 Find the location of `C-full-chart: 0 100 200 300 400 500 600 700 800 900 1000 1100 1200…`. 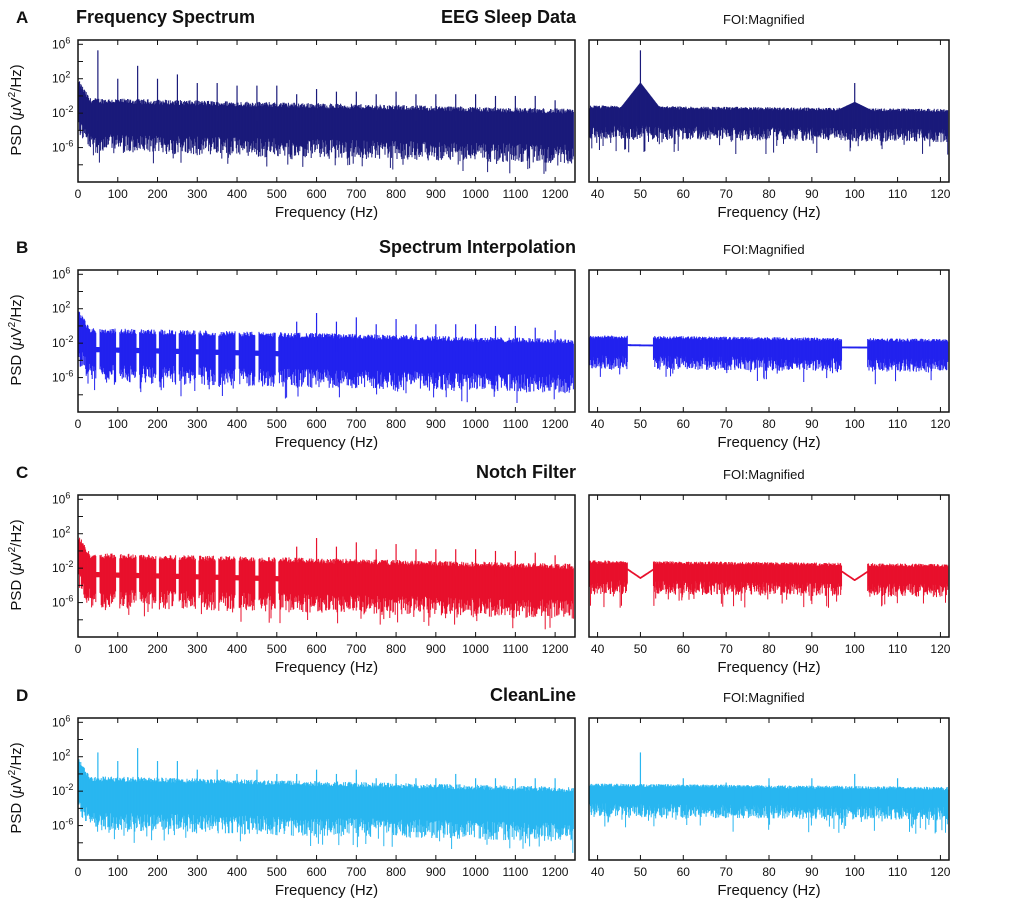

C-full-chart: 0 100 200 300 400 500 600 700 800 900 1000 1100 1200… is located at coordinates (314, 573).